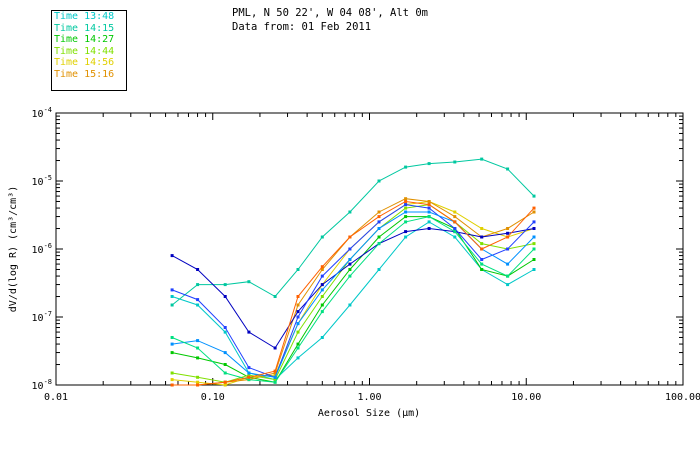 The image size is (700, 450). Describe the element at coordinates (42, 181) in the screenshot. I see `y-tick-label: 10⁻⁵` at that location.